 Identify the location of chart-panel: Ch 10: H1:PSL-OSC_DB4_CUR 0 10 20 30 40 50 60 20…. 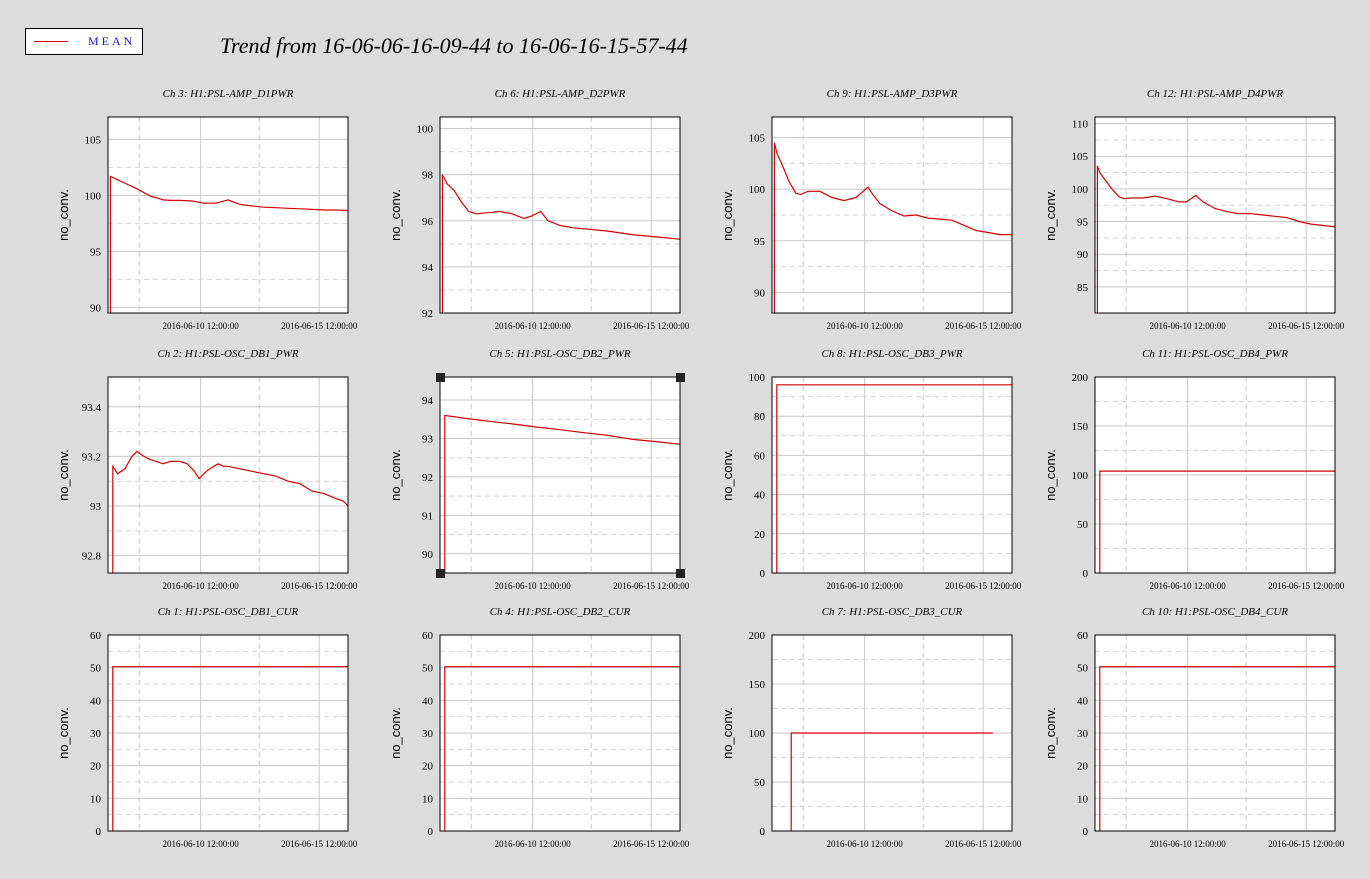
(1194, 727).